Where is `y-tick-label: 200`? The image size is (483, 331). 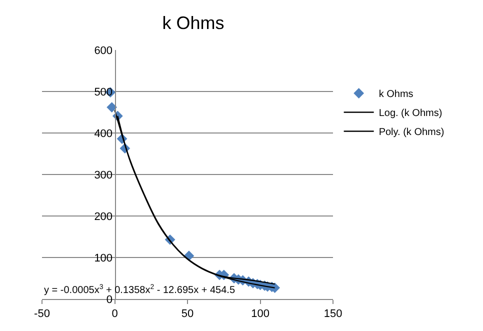
y-tick-label: 200 is located at coordinates (103, 216).